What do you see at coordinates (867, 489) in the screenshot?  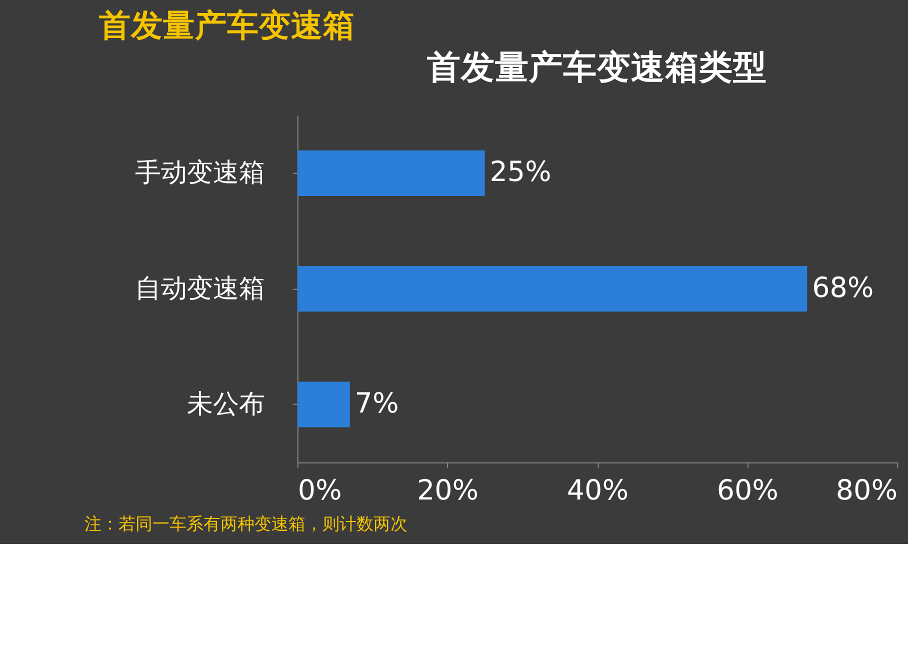 I see `x-tick-label: 80%` at bounding box center [867, 489].